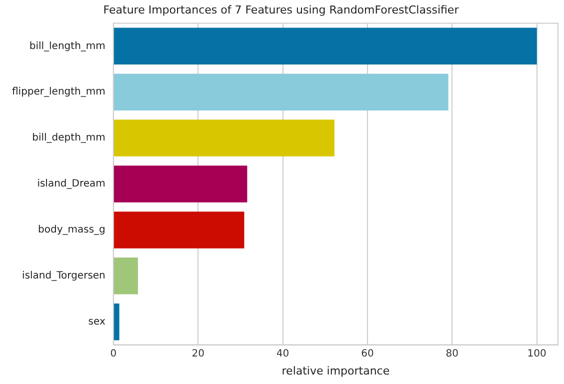 Image resolution: width=564 pixels, height=384 pixels. What do you see at coordinates (72, 230) in the screenshot?
I see `y-tick-label: body_mass_g` at bounding box center [72, 230].